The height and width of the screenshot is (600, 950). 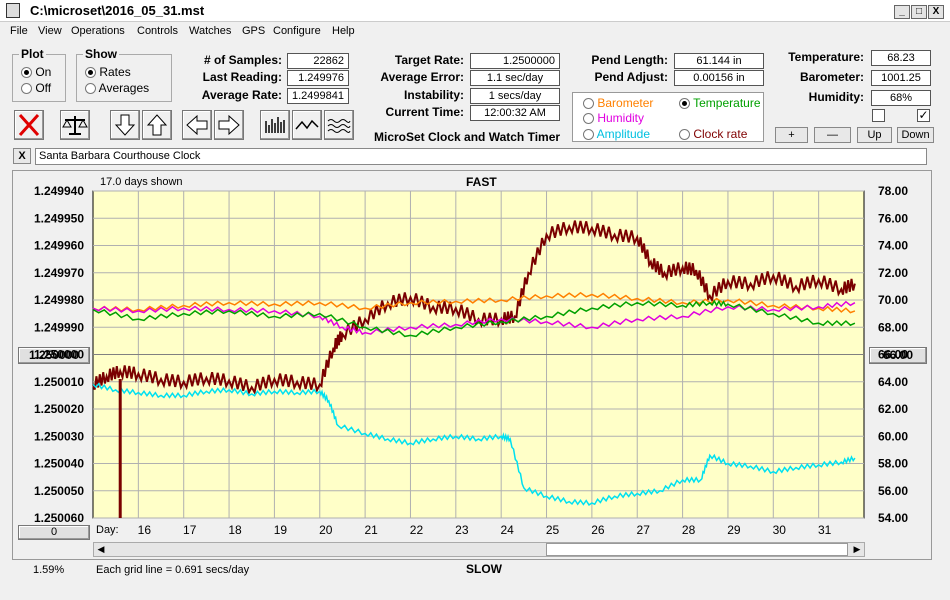 I want to click on close-button: X, so click(x=936, y=12).